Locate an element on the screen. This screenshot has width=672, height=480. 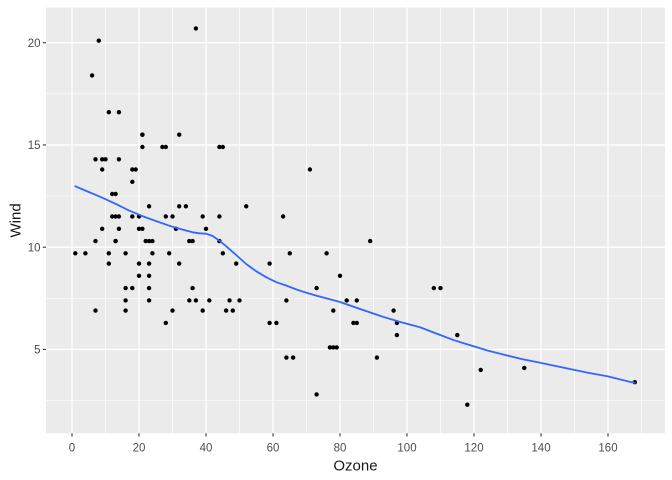
x-tick-label: 100 is located at coordinates (406, 449).